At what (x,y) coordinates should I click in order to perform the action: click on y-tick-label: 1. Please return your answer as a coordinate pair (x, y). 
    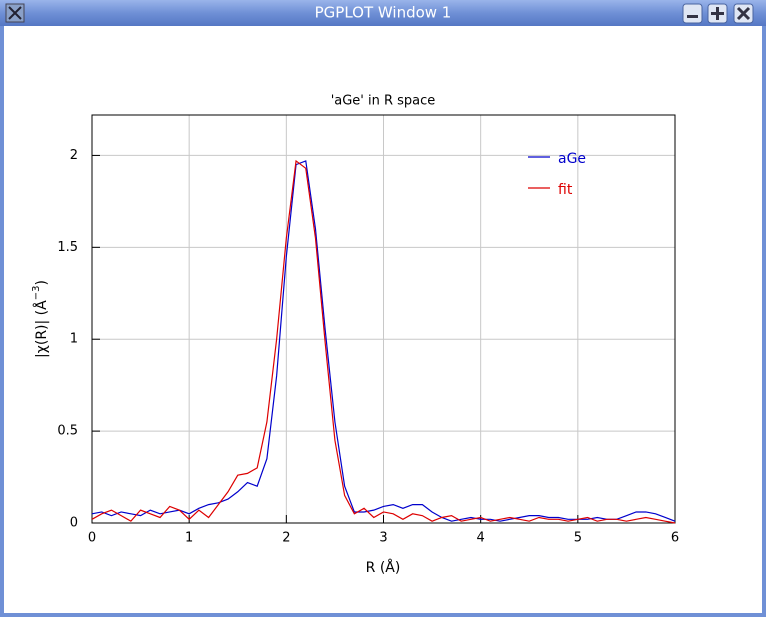
    Looking at the image, I should click on (74, 339).